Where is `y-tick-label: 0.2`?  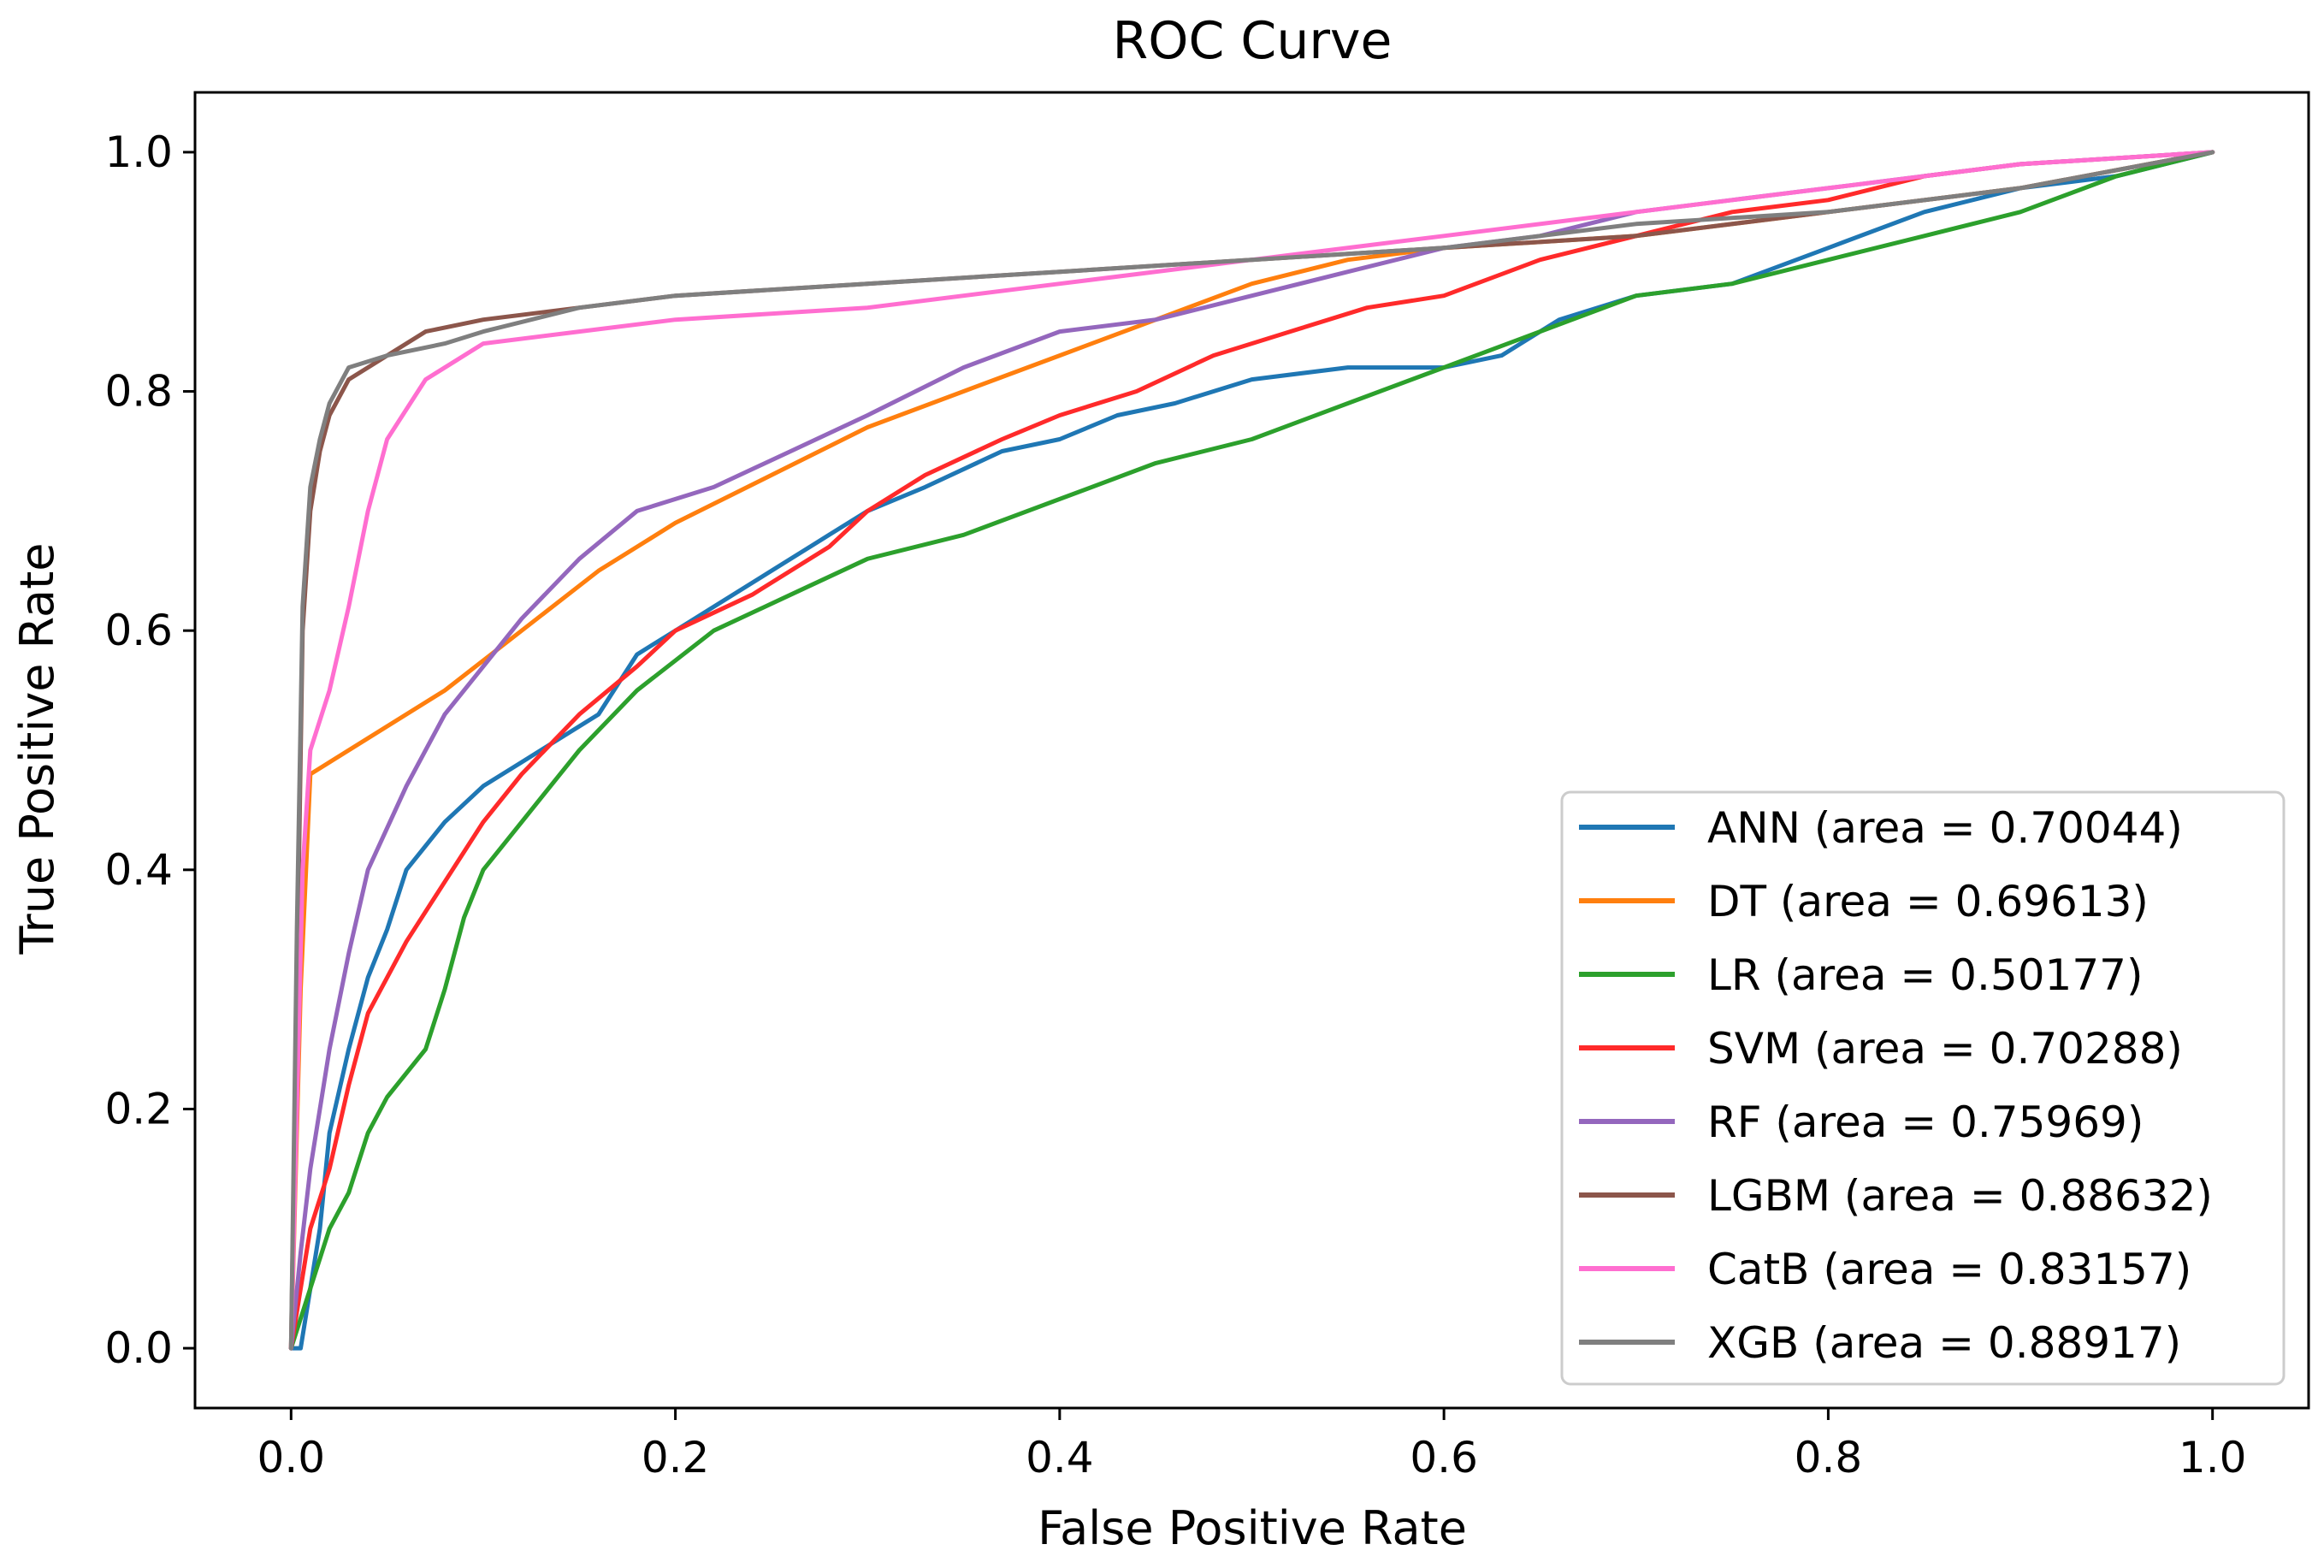
y-tick-label: 0.2 is located at coordinates (139, 1108).